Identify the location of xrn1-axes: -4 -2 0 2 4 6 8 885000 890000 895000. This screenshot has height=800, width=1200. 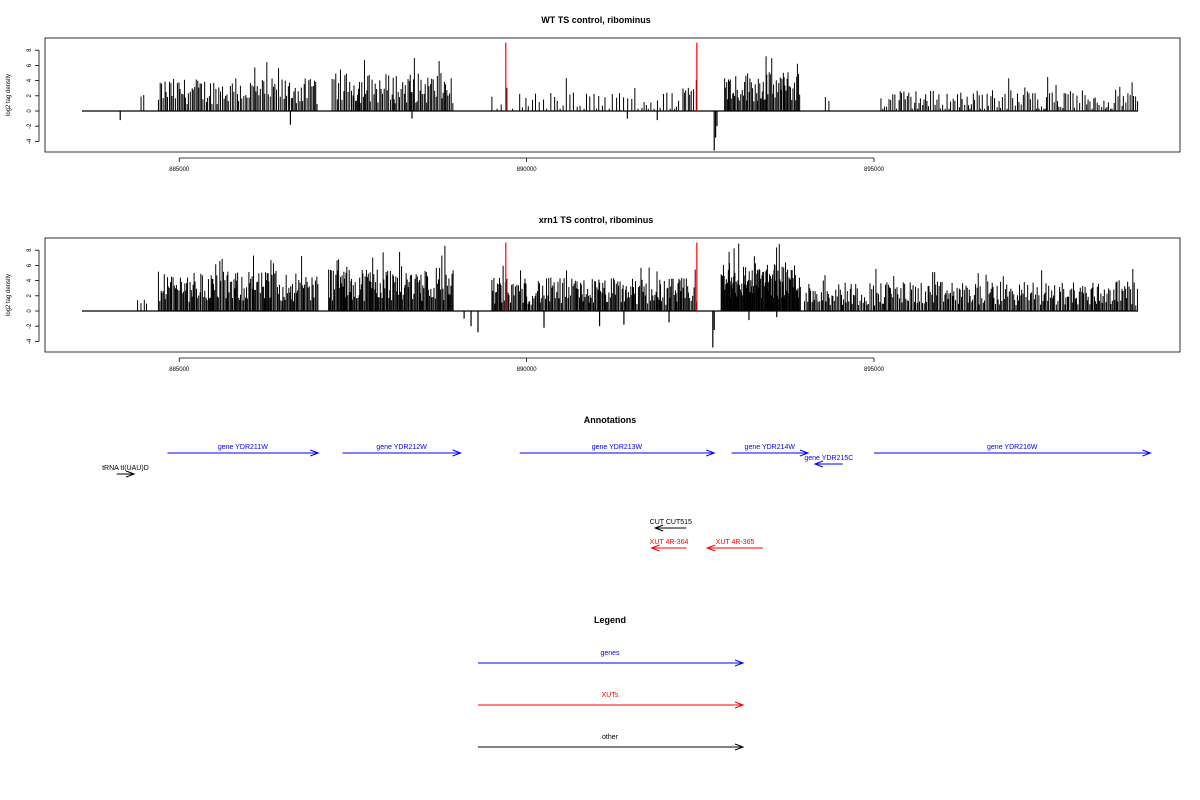
(456, 310).